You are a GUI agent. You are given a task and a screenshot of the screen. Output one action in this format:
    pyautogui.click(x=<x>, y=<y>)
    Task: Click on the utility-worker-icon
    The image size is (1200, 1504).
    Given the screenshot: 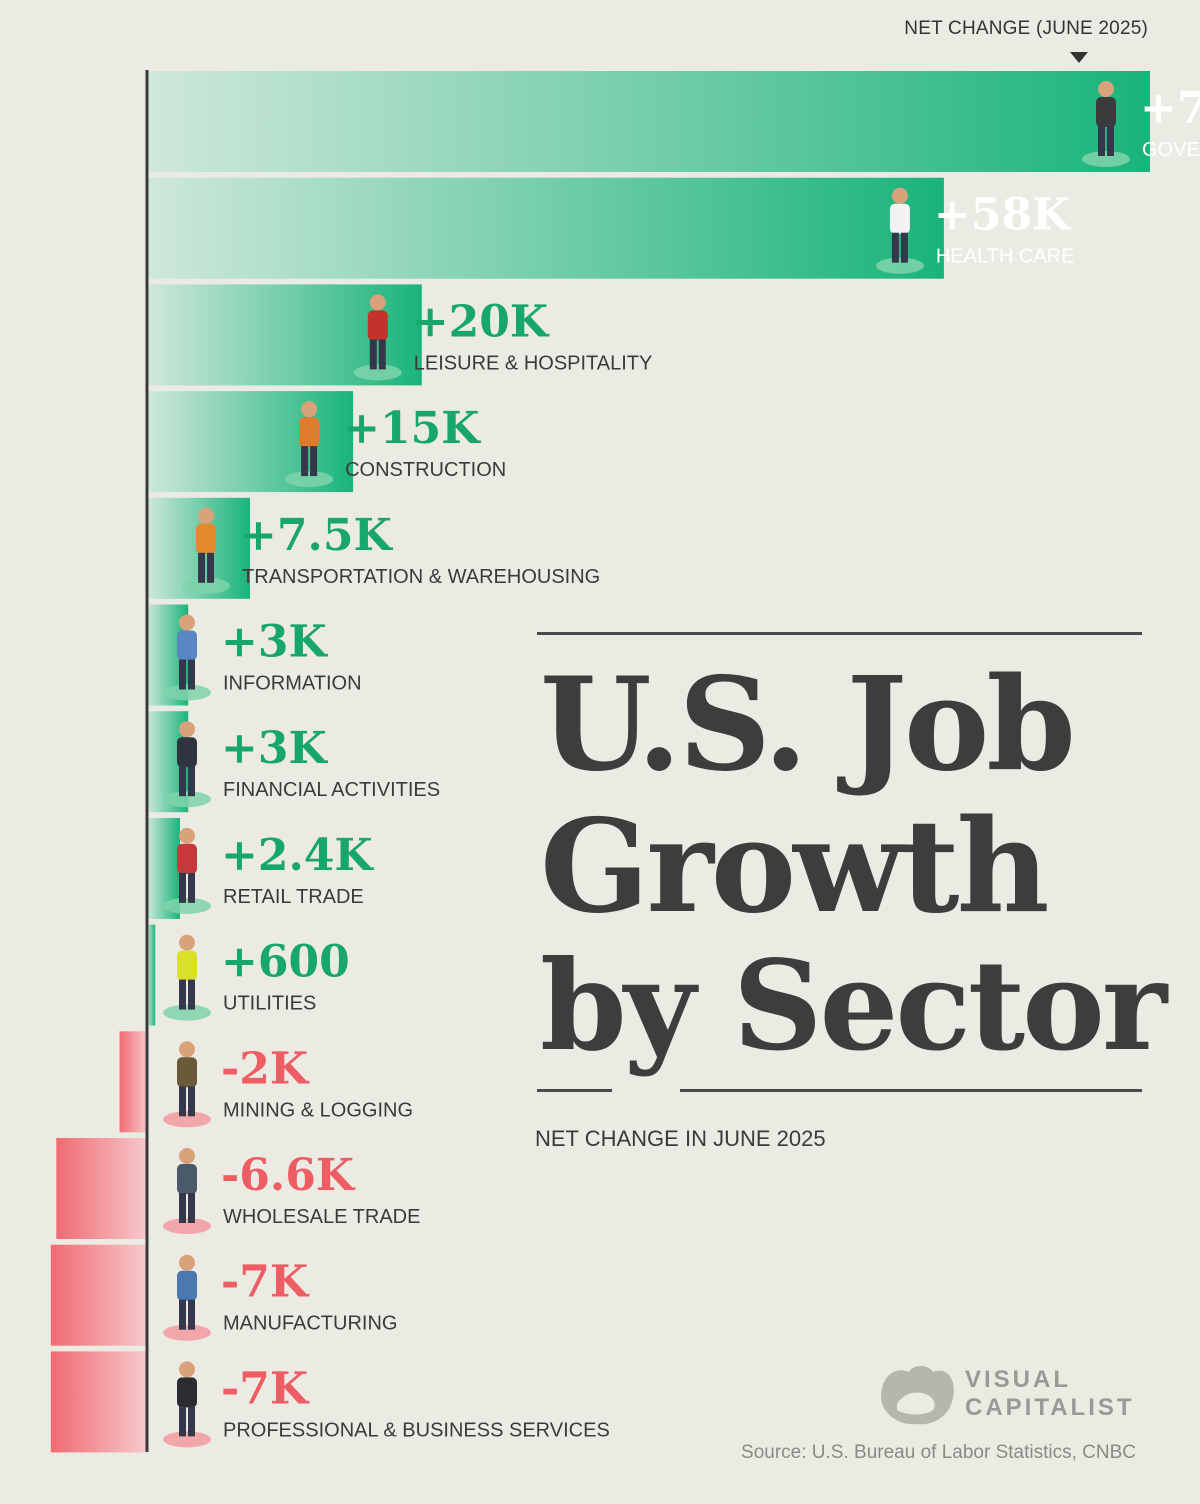 What is the action you would take?
    pyautogui.click(x=187, y=977)
    